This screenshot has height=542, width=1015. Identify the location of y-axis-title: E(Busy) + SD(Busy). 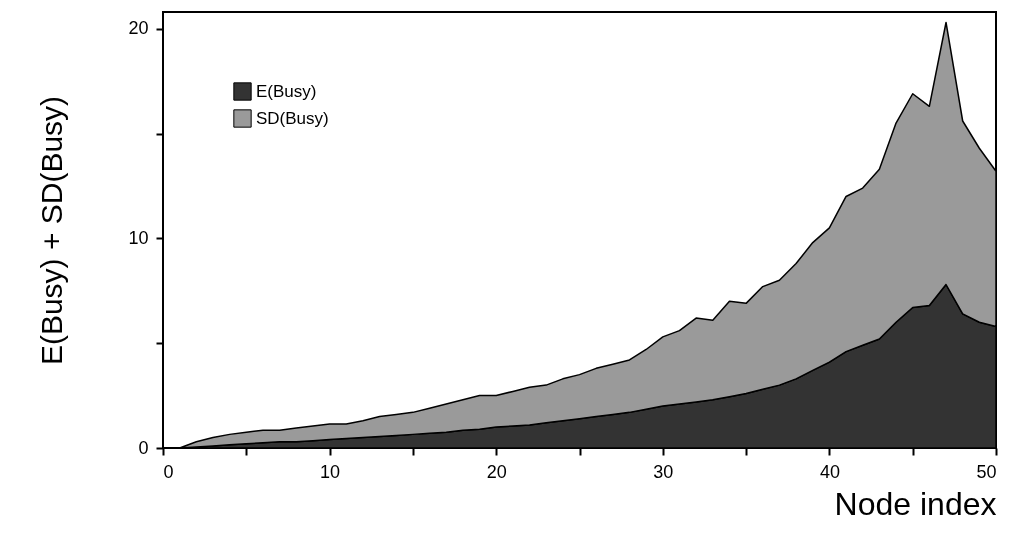
(52, 230).